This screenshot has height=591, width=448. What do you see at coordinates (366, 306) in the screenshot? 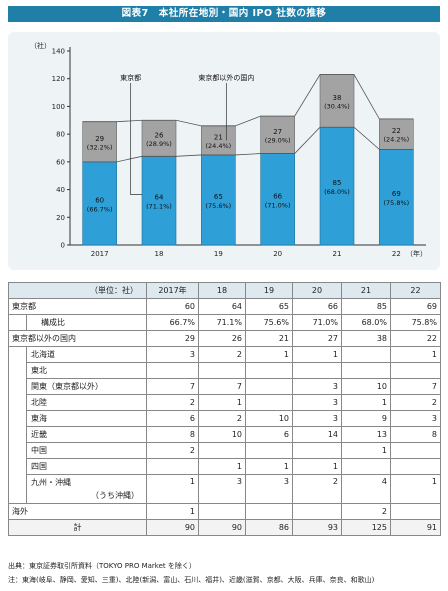
I see `cell-value: 85` at bounding box center [366, 306].